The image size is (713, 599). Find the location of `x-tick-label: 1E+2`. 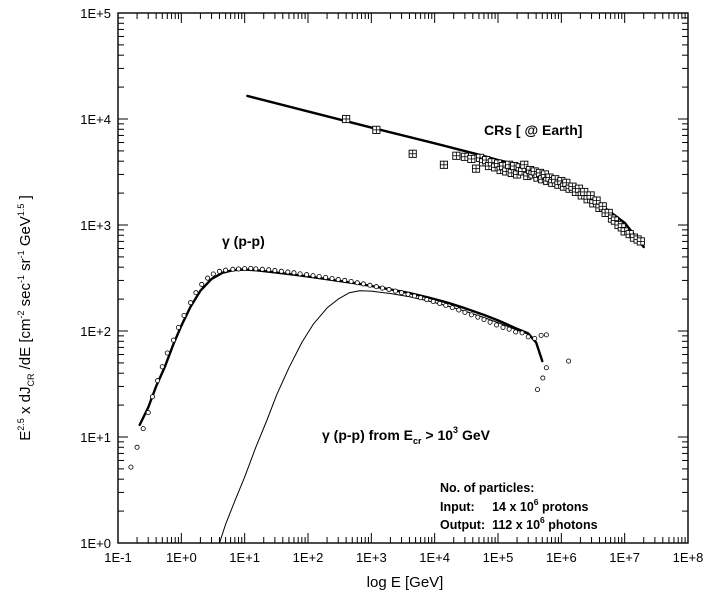

x-tick-label: 1E+2 is located at coordinates (308, 557).